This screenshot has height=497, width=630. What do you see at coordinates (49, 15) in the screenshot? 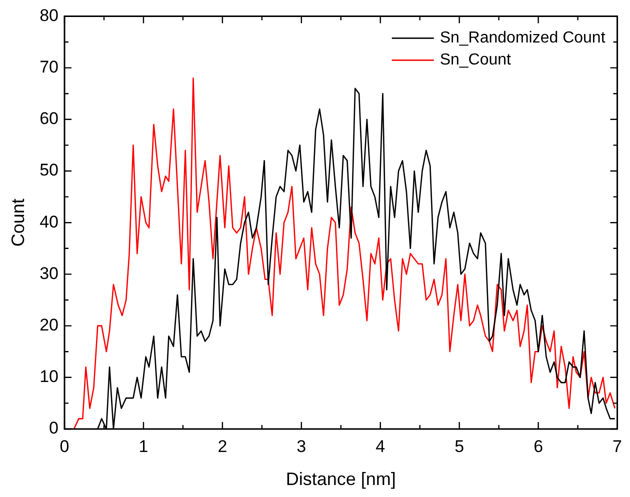
I see `y-tick-label: 80` at bounding box center [49, 15].